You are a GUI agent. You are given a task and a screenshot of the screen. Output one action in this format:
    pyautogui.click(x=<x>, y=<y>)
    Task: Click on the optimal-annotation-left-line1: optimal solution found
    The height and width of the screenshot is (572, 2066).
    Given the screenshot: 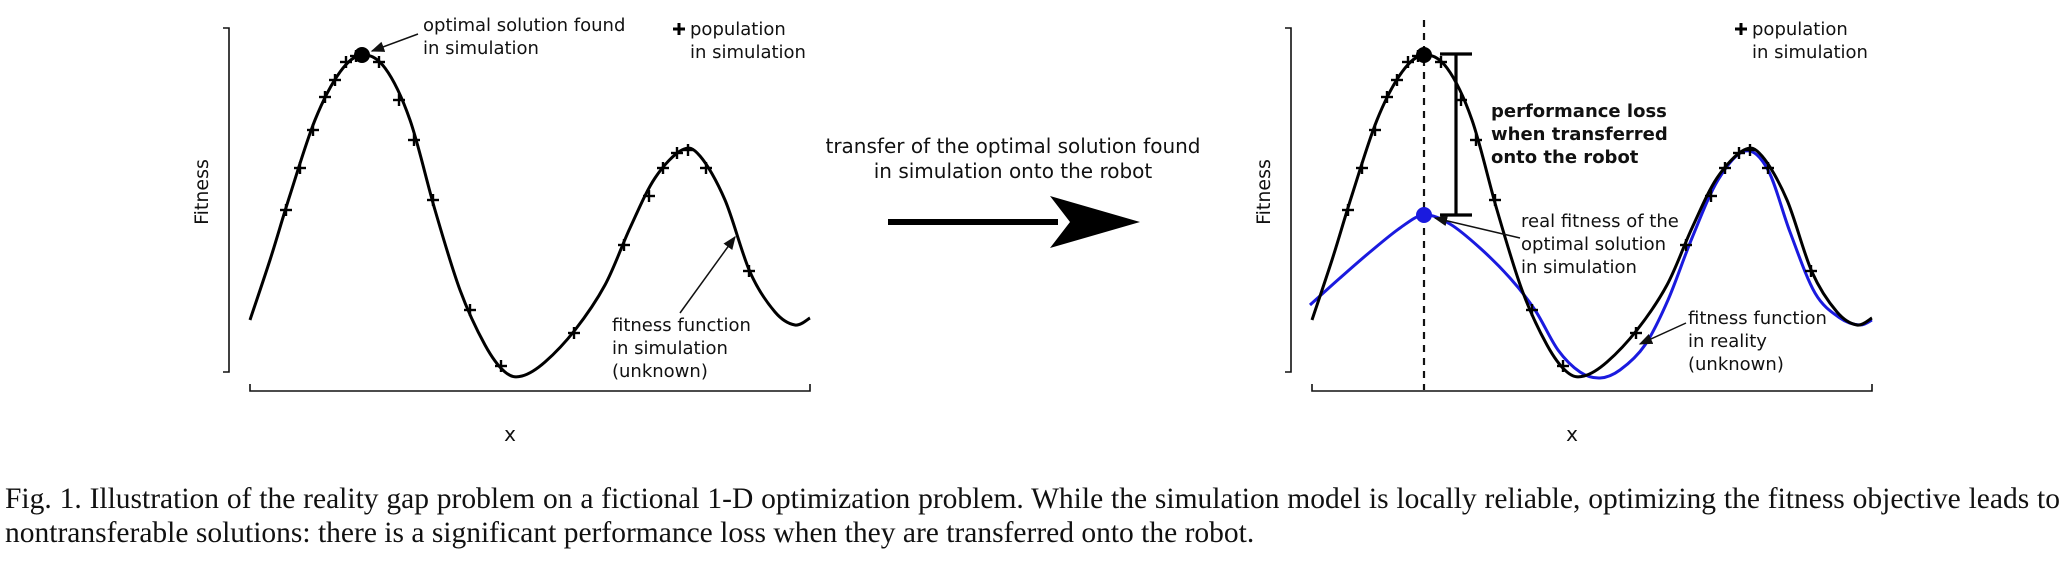 What is the action you would take?
    pyautogui.click(x=524, y=25)
    